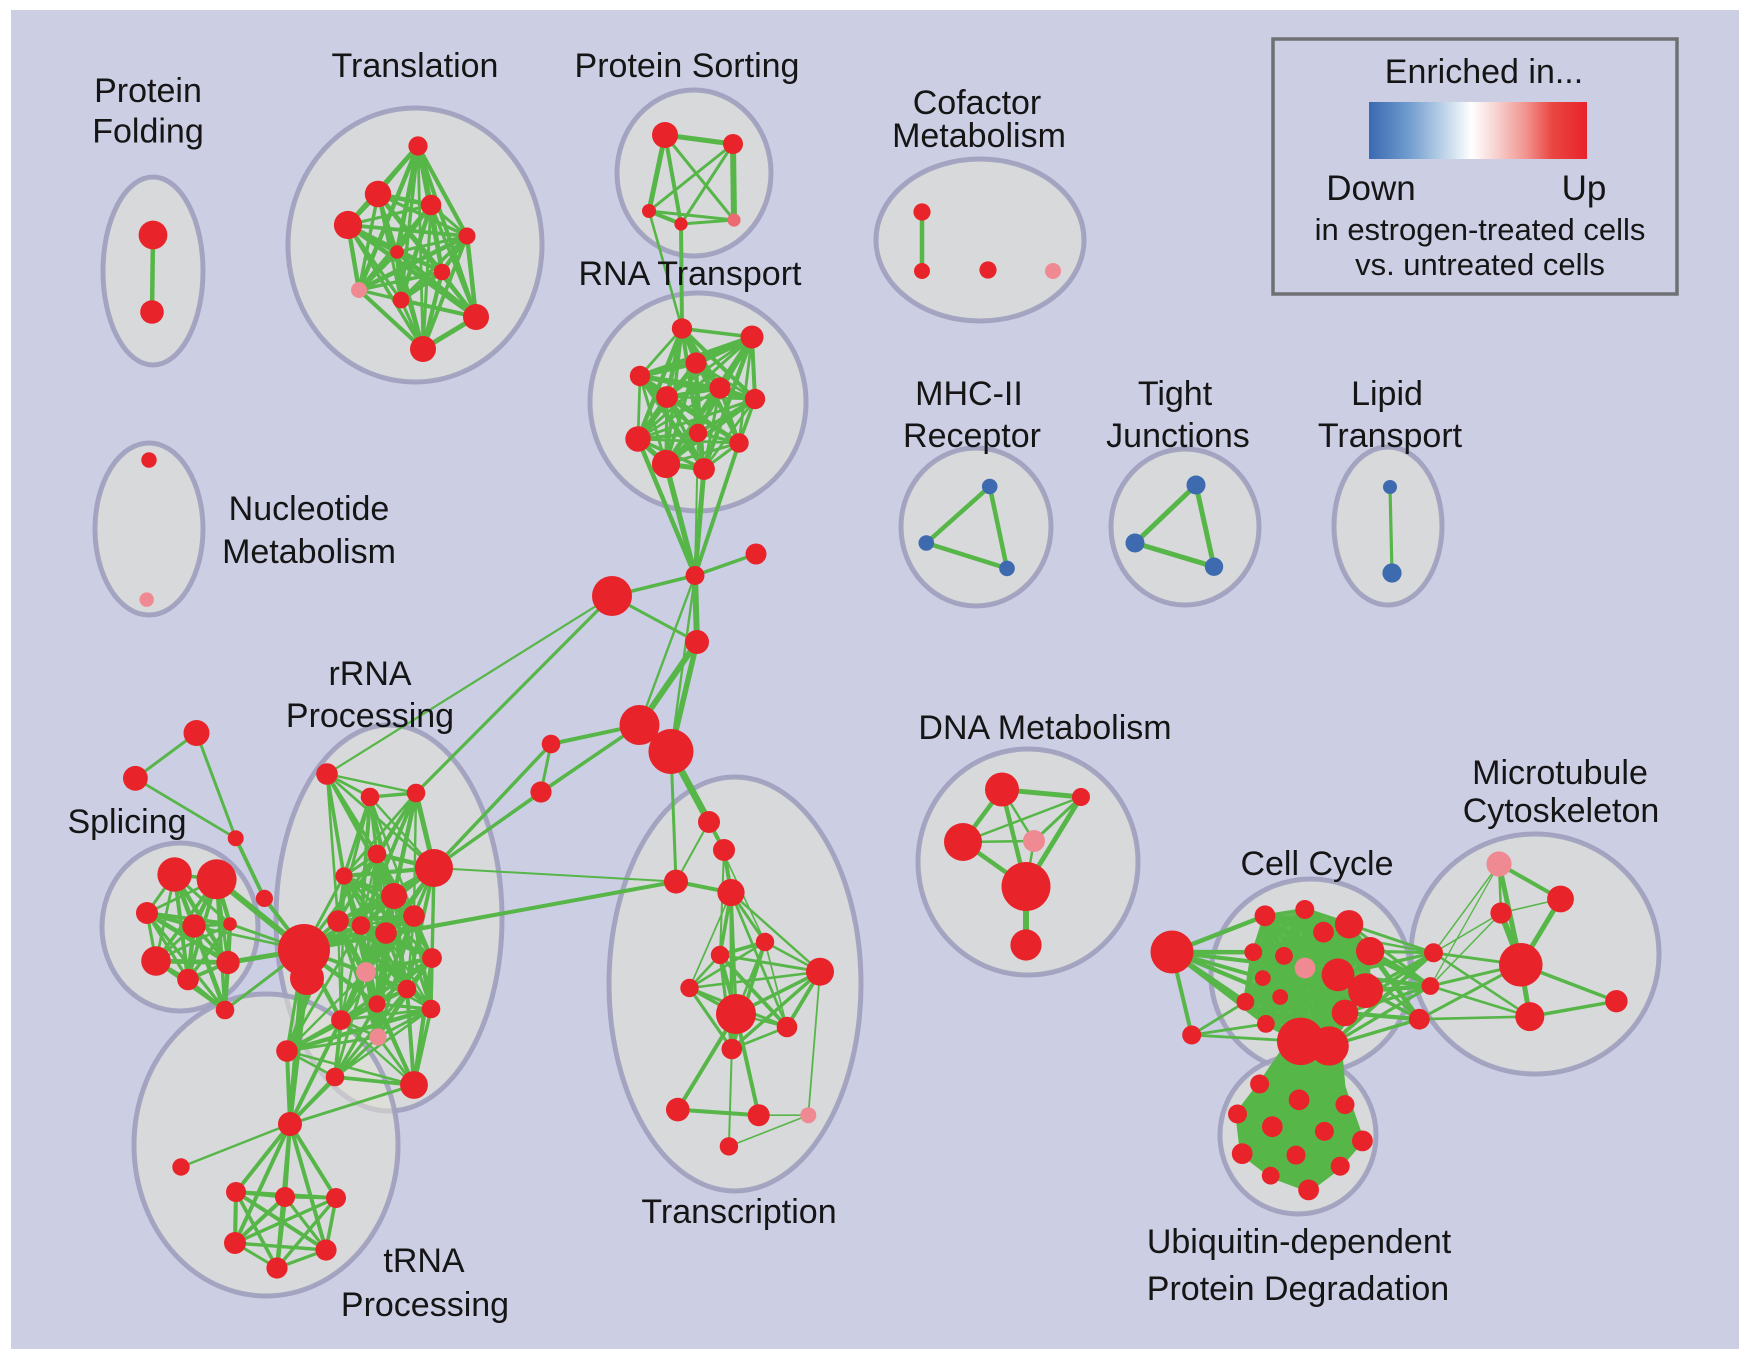 This screenshot has height=1360, width=1750. What do you see at coordinates (1480, 264) in the screenshot?
I see `svg-text: vs. untreated cells` at bounding box center [1480, 264].